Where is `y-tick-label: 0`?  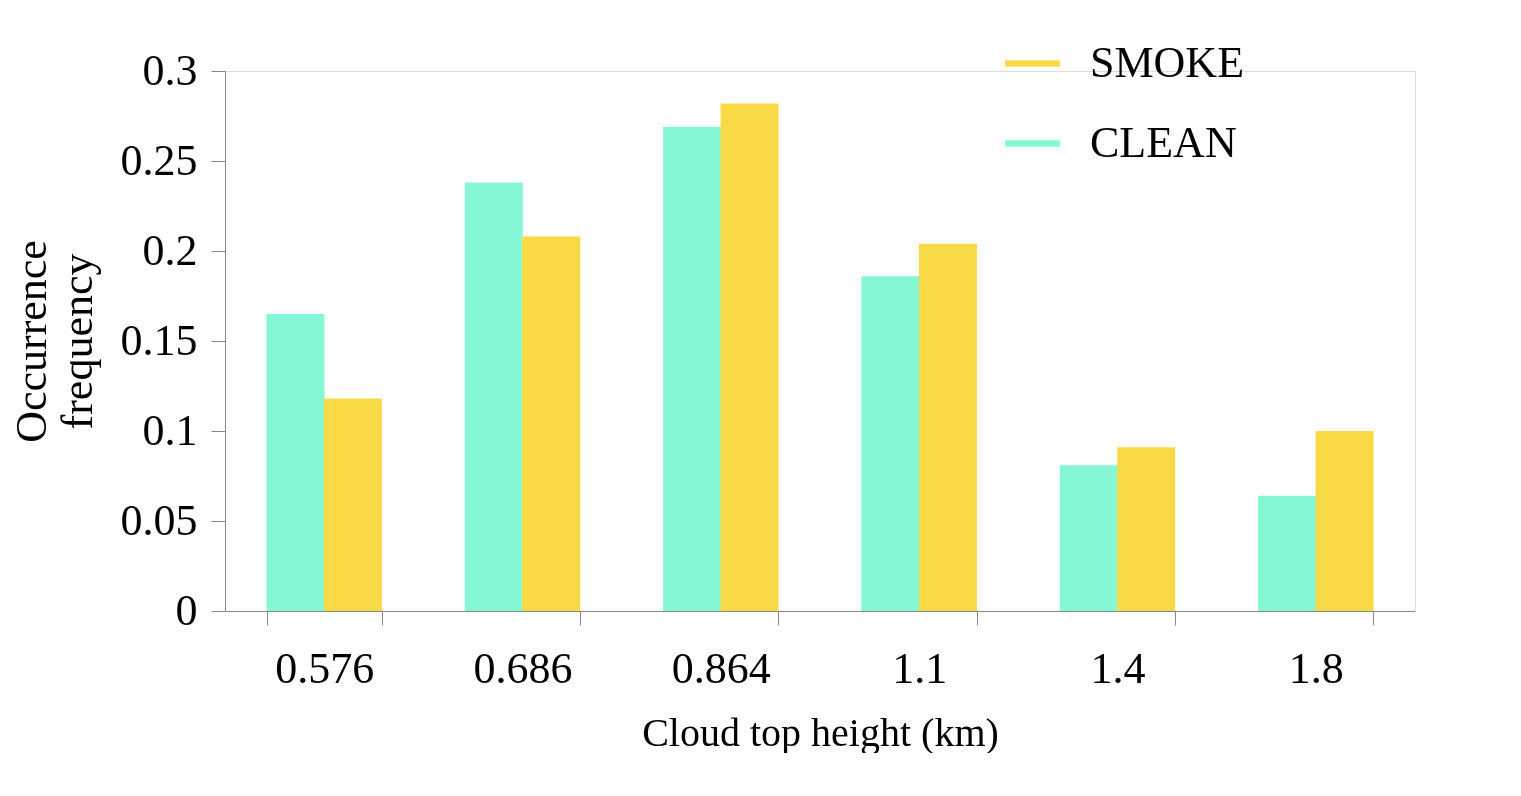 y-tick-label: 0 is located at coordinates (186, 610).